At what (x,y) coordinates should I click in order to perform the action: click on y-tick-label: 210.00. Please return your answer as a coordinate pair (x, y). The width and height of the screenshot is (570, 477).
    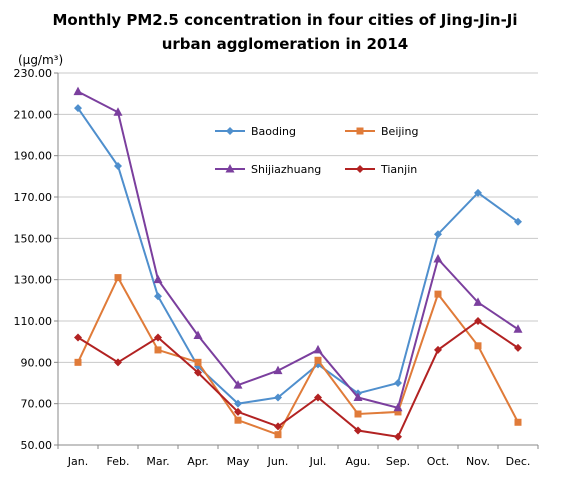
    Looking at the image, I should click on (33, 114).